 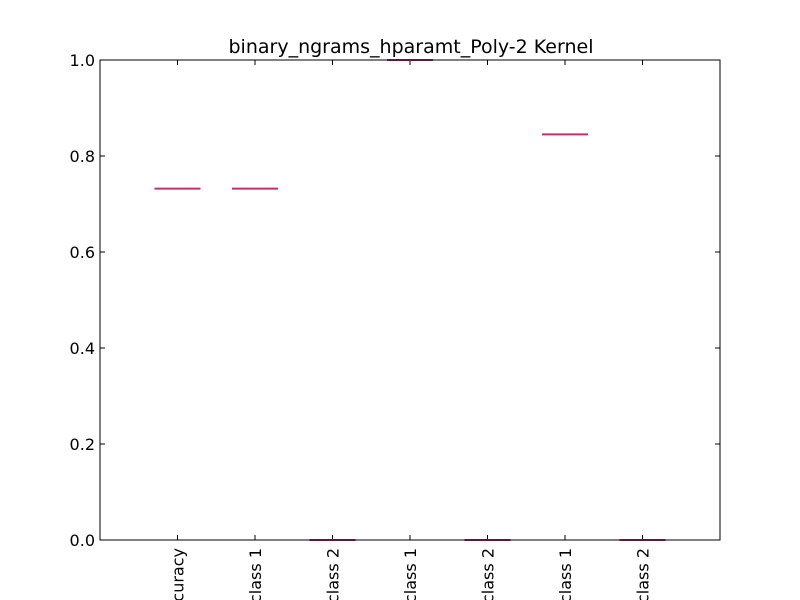 I want to click on chart-title: binary_ngrams_hparamt_Poly-2 Kernel, so click(x=411, y=47).